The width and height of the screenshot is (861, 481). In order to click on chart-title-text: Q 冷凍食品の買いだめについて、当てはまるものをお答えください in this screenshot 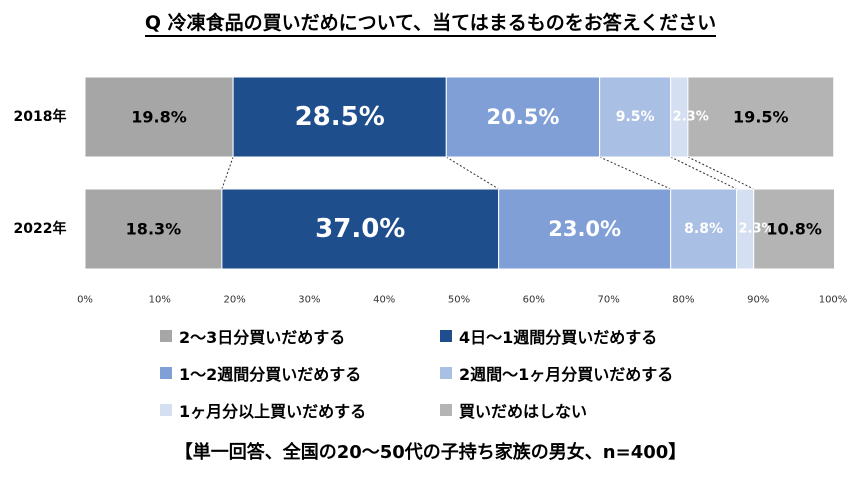, I will do `click(430, 24)`.